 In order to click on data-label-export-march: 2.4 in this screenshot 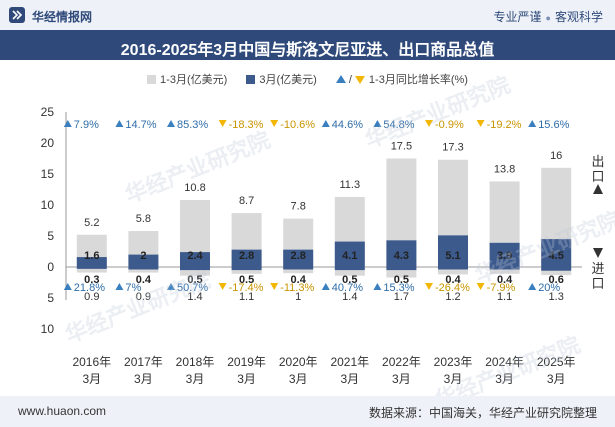, I will do `click(195, 256)`.